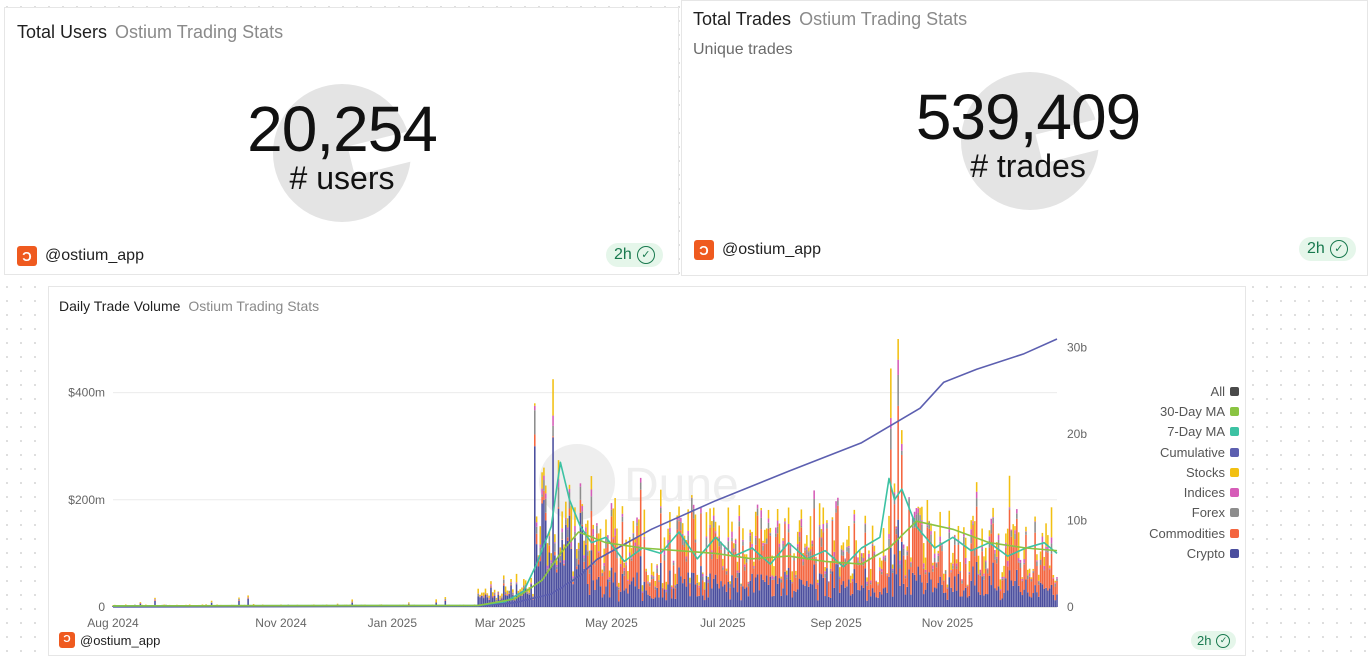 The width and height of the screenshot is (1369, 656). Describe the element at coordinates (1184, 432) in the screenshot. I see `legend-item-7-day-ma: 7-Day MA` at that location.